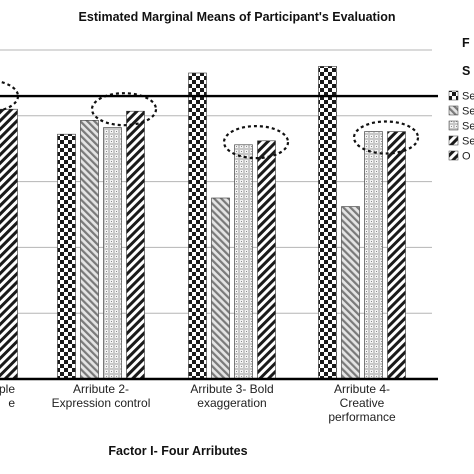  I want to click on x-axis-title: Factor I- Four Arributes, so click(177, 451).